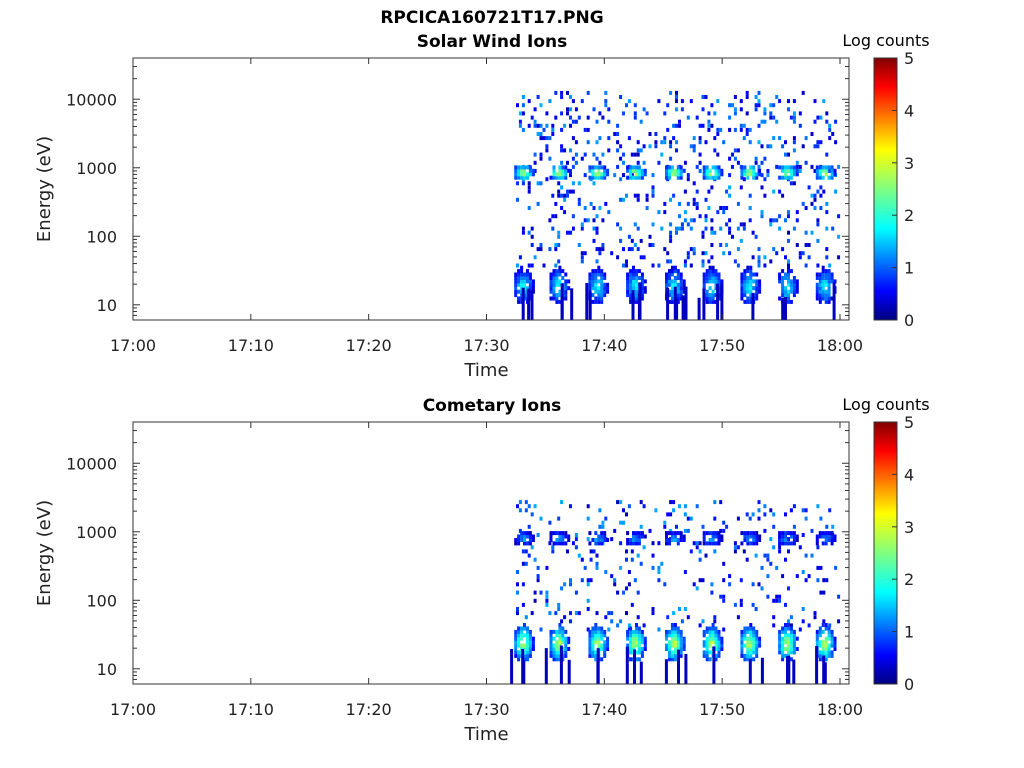  Describe the element at coordinates (677, 205) in the screenshot. I see `heatmap-cells` at that location.